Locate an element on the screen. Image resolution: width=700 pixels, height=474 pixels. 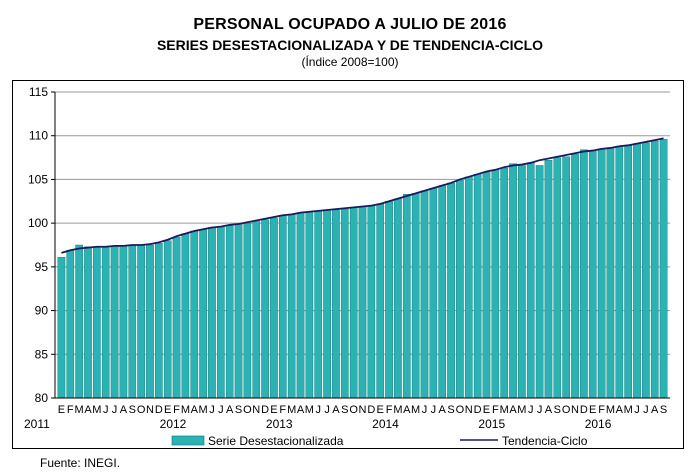
y-tick-label: 100 is located at coordinates (38, 223).